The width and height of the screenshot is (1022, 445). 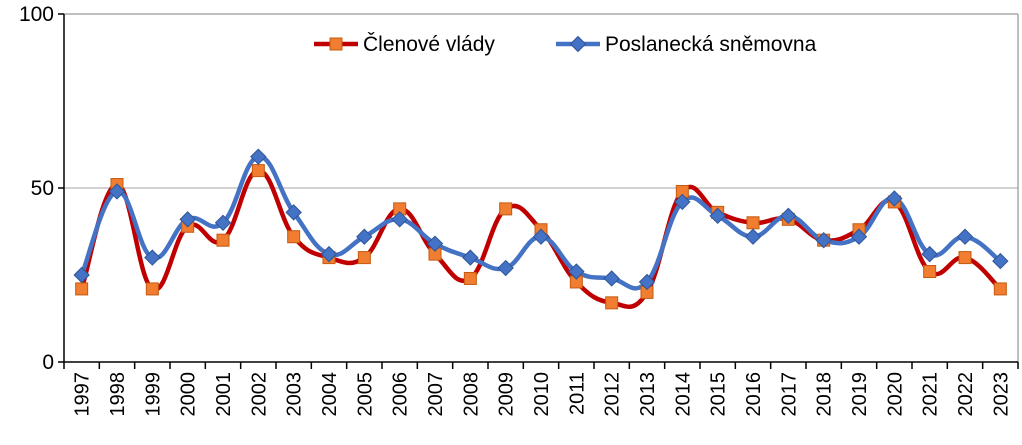 What do you see at coordinates (825, 394) in the screenshot?
I see `x-tick-label: 2018` at bounding box center [825, 394].